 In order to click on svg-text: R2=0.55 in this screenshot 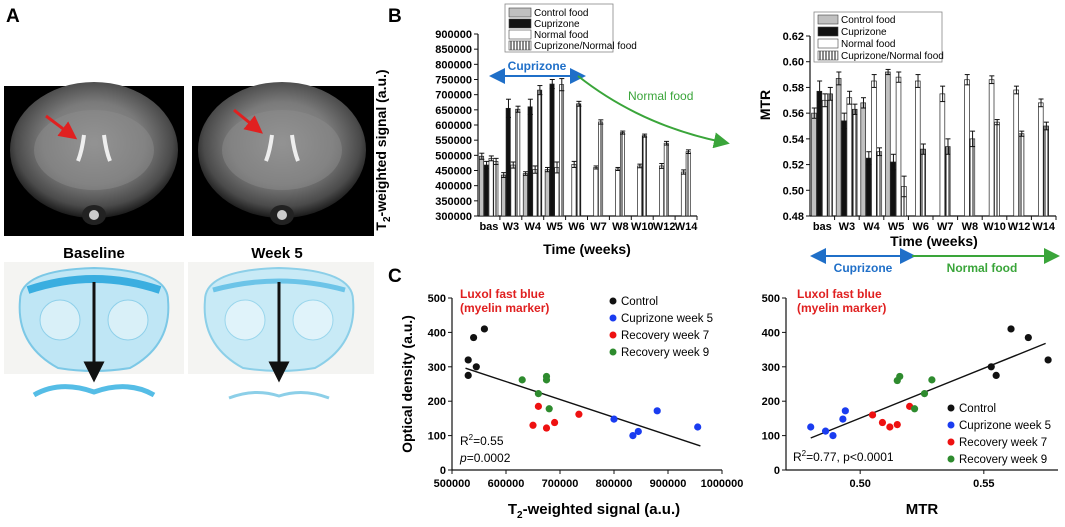, I will do `click(482, 440)`.